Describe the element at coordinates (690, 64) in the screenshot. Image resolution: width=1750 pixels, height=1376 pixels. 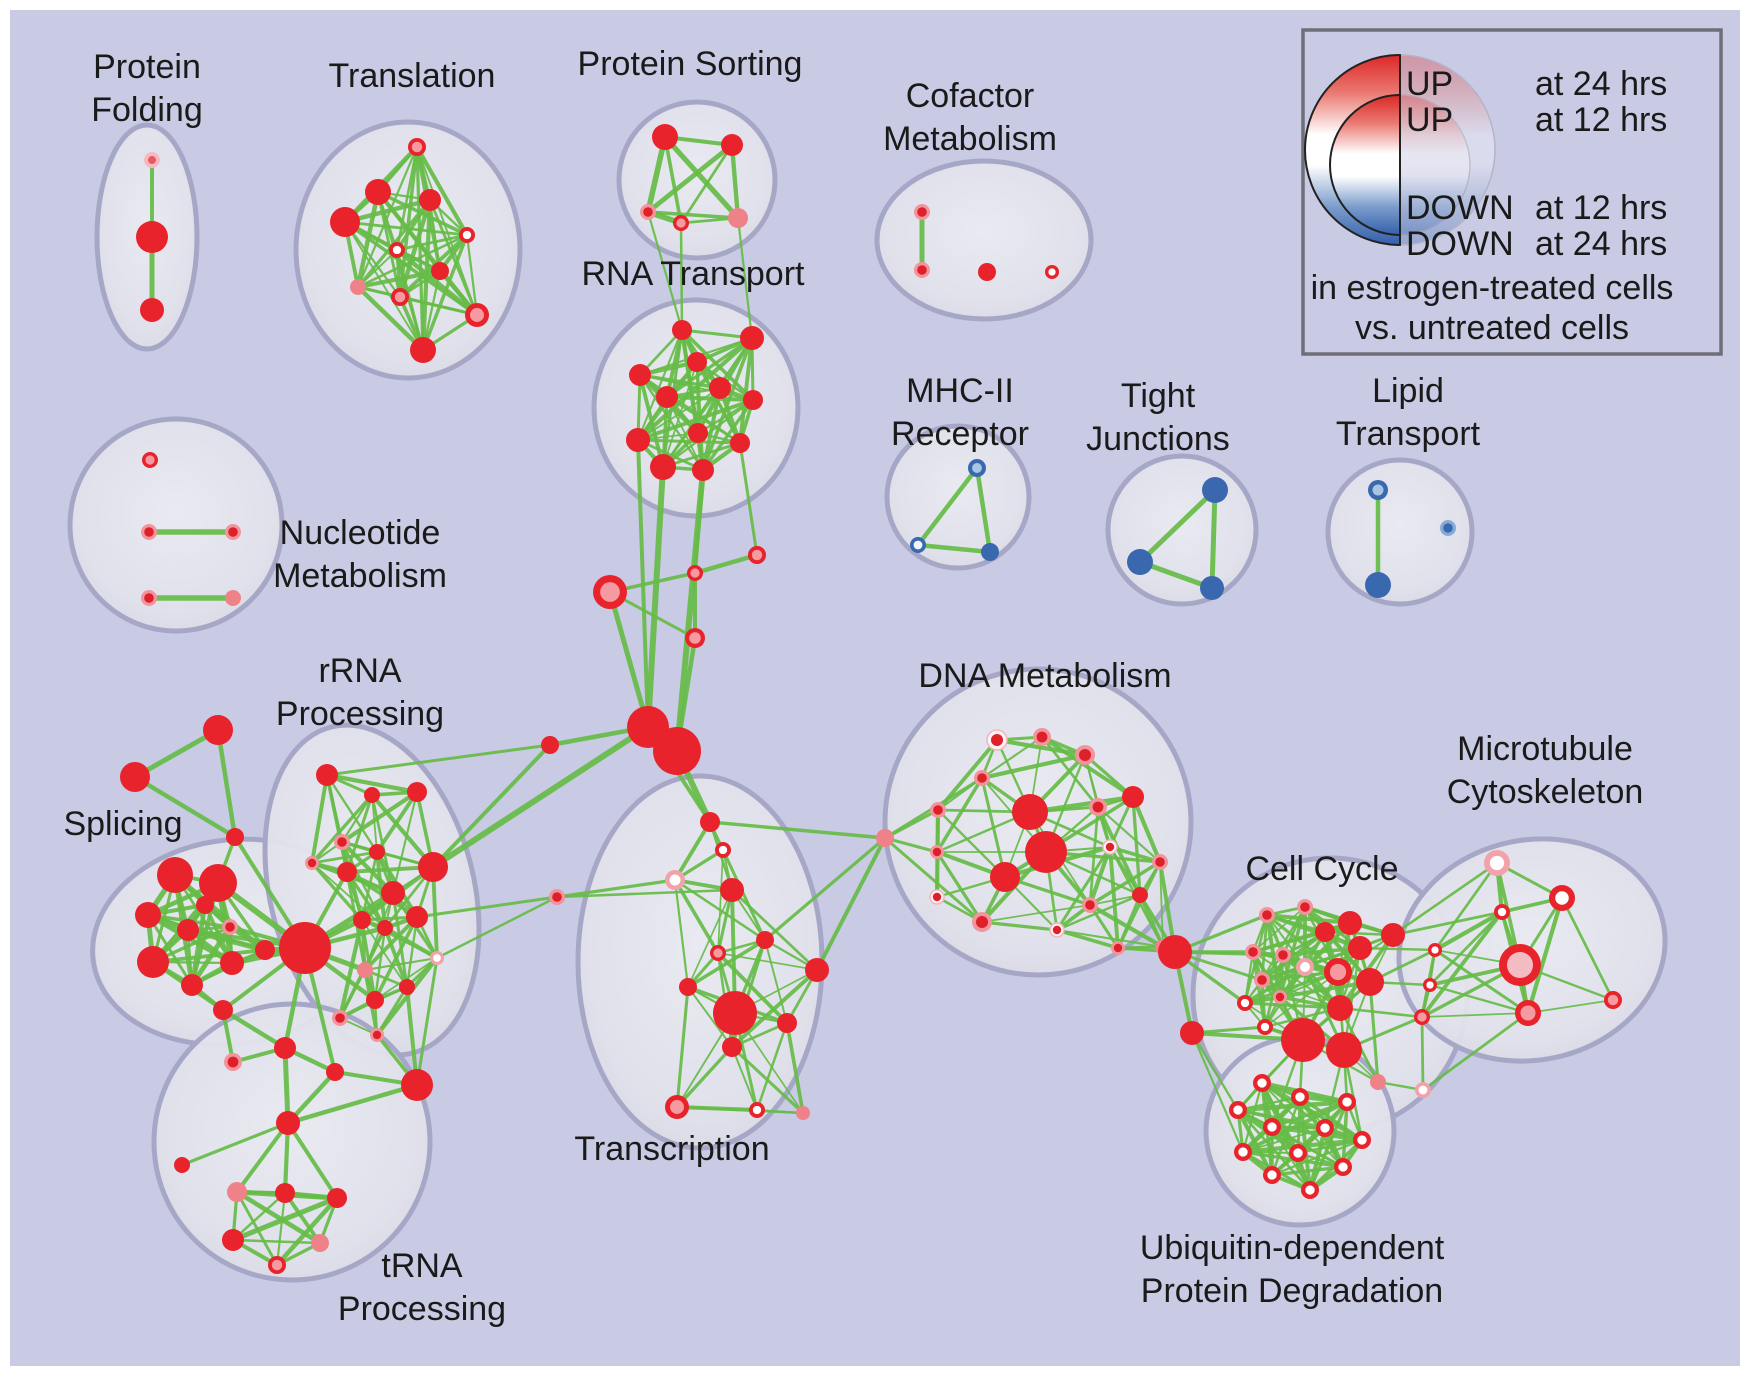
I see `cluster-label-protein-sorting: Protein Sorting` at that location.